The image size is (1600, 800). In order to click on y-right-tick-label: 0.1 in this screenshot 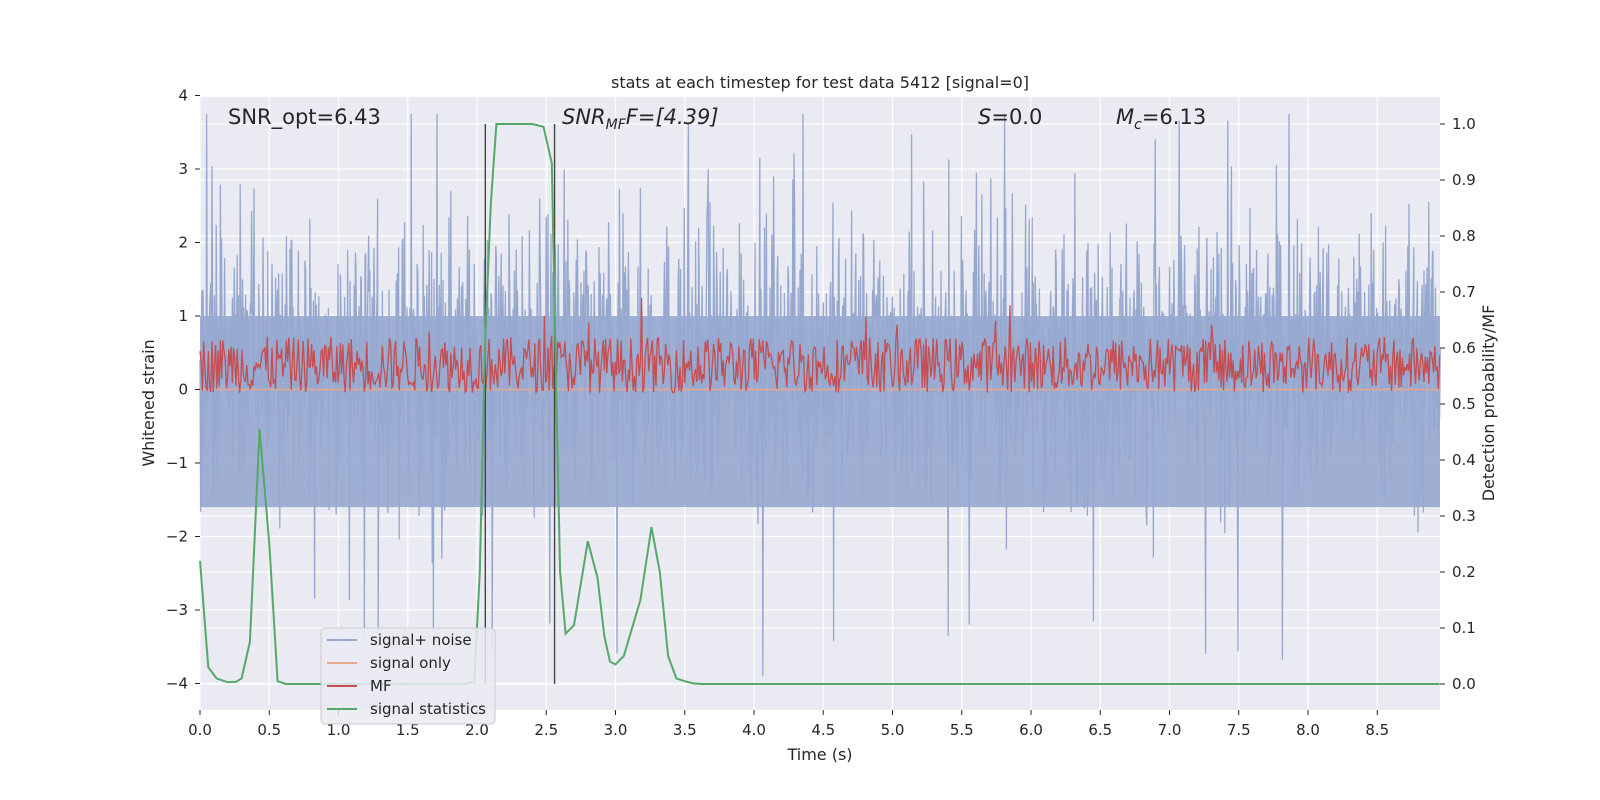, I will do `click(1464, 628)`.